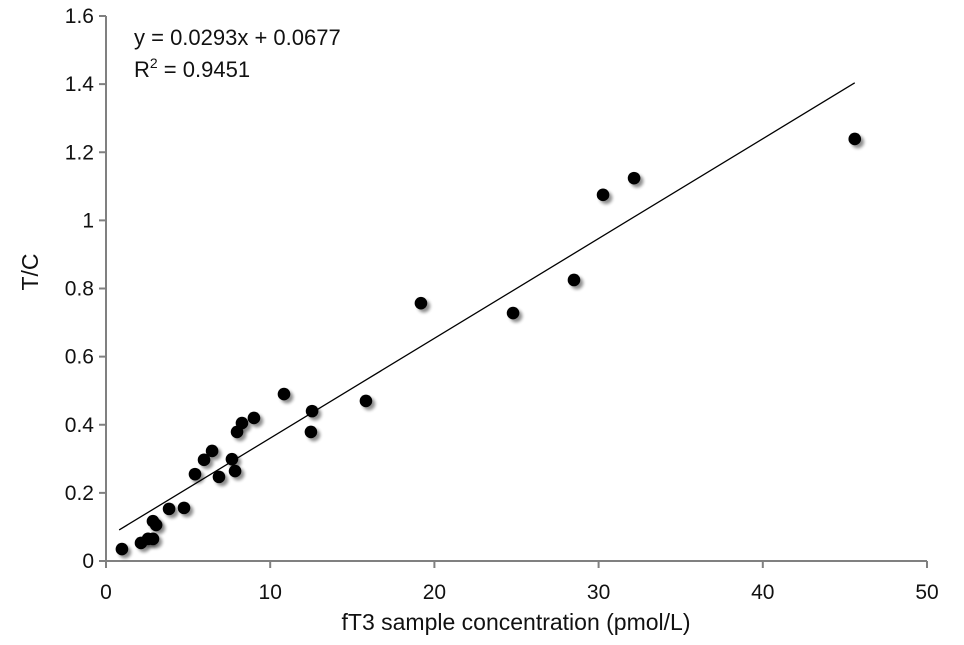 This screenshot has height=645, width=964. What do you see at coordinates (80, 84) in the screenshot?
I see `y-tick-label: 1.4` at bounding box center [80, 84].